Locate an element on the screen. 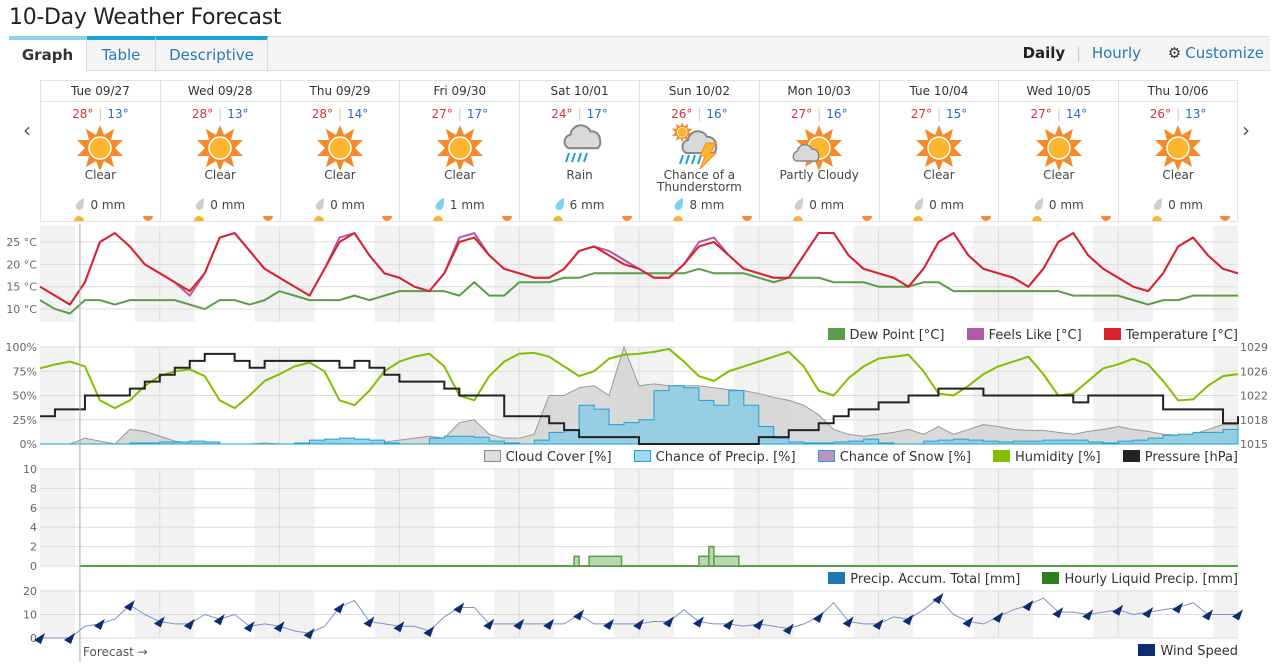 This screenshot has width=1285, height=669. day-card: Sat 10/01 24° | 17° Rain 6 mm is located at coordinates (579, 151).